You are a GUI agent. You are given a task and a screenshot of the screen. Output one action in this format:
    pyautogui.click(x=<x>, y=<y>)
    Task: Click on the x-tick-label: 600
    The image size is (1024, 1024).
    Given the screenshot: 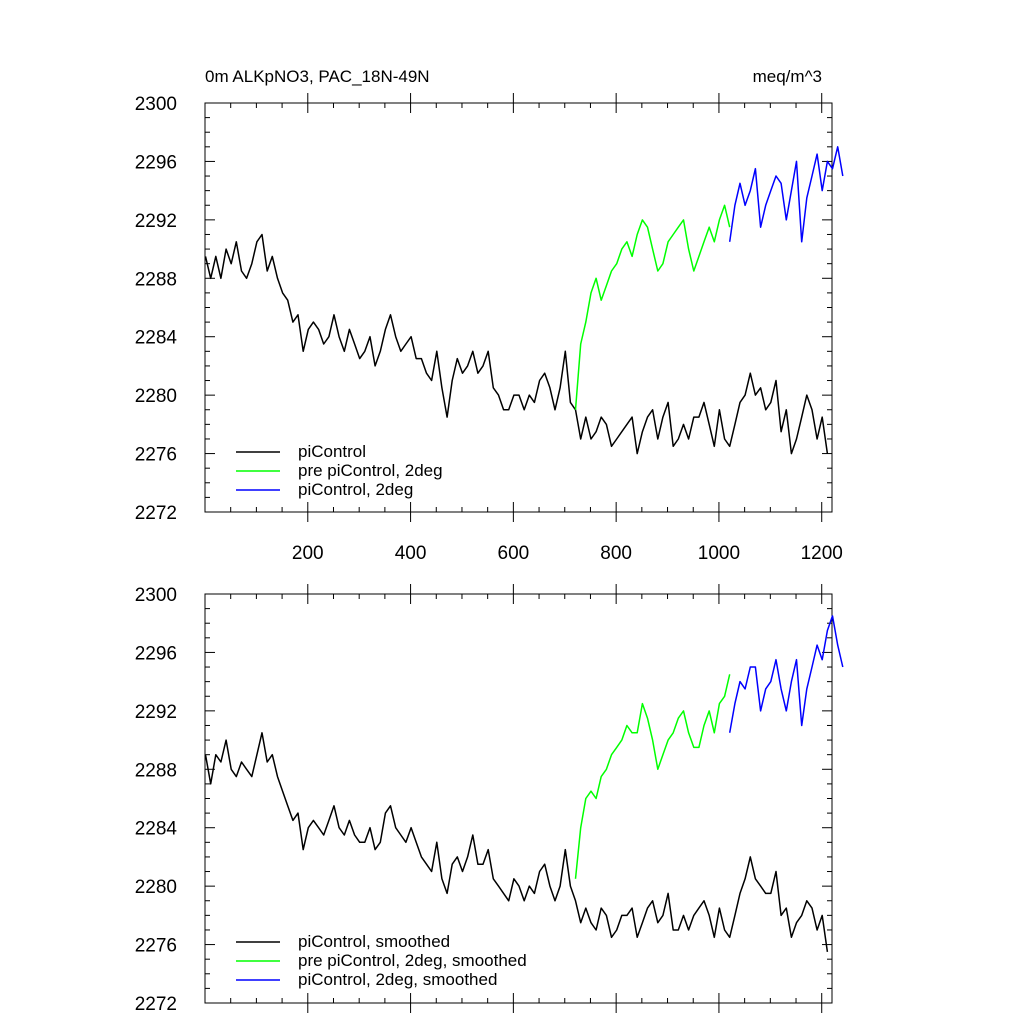 What is the action you would take?
    pyautogui.click(x=514, y=553)
    